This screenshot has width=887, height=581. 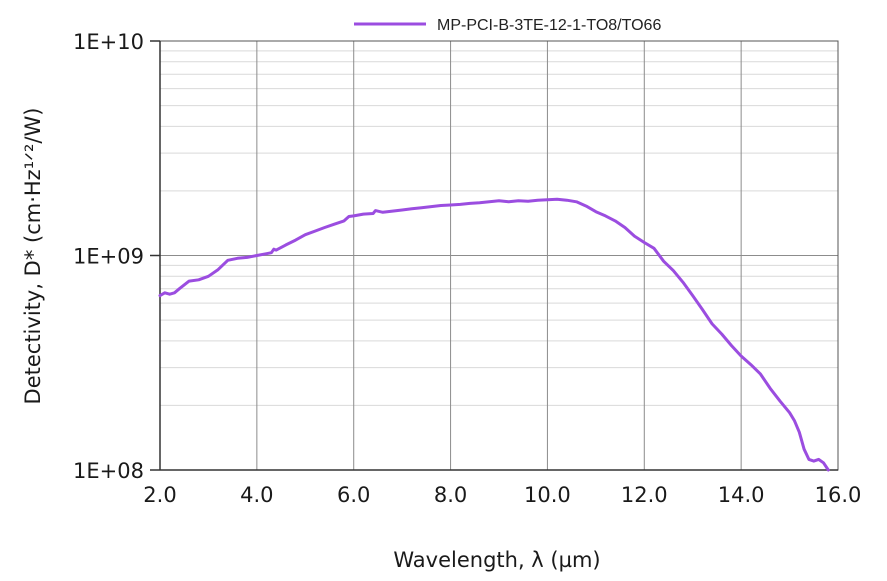 I want to click on x-tick-label: 10.0, so click(x=547, y=495).